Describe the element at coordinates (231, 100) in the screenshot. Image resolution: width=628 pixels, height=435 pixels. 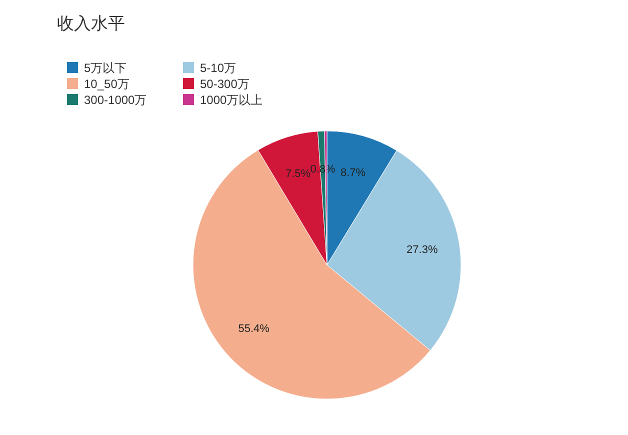
I see `legend-label: 1000万以上` at that location.